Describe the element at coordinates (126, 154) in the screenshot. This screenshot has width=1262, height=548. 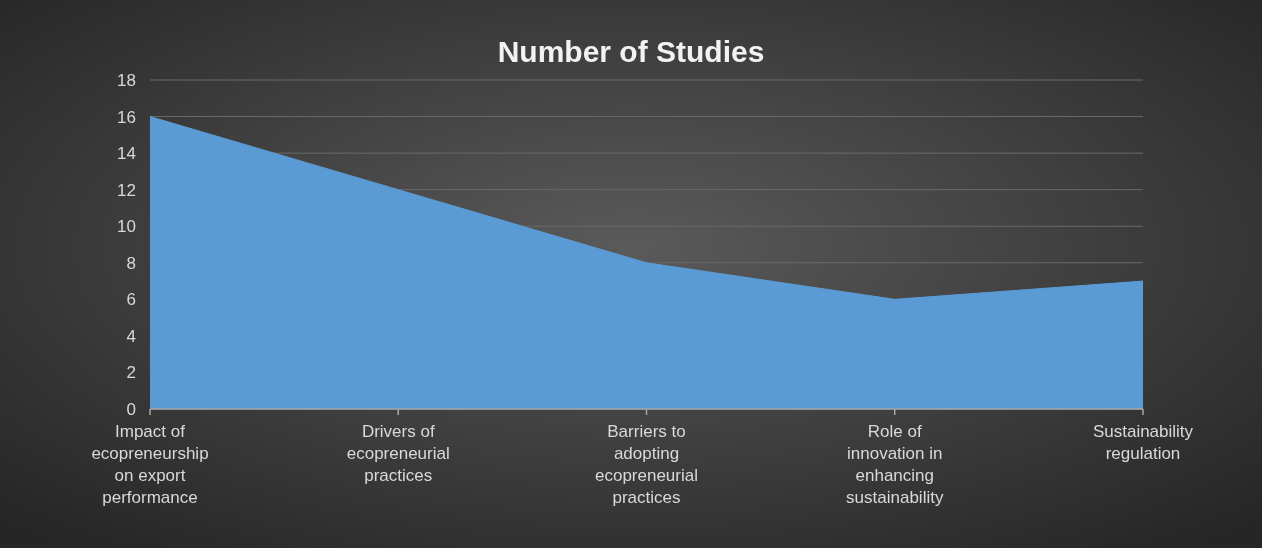
I see `y-tick-label: 14` at that location.